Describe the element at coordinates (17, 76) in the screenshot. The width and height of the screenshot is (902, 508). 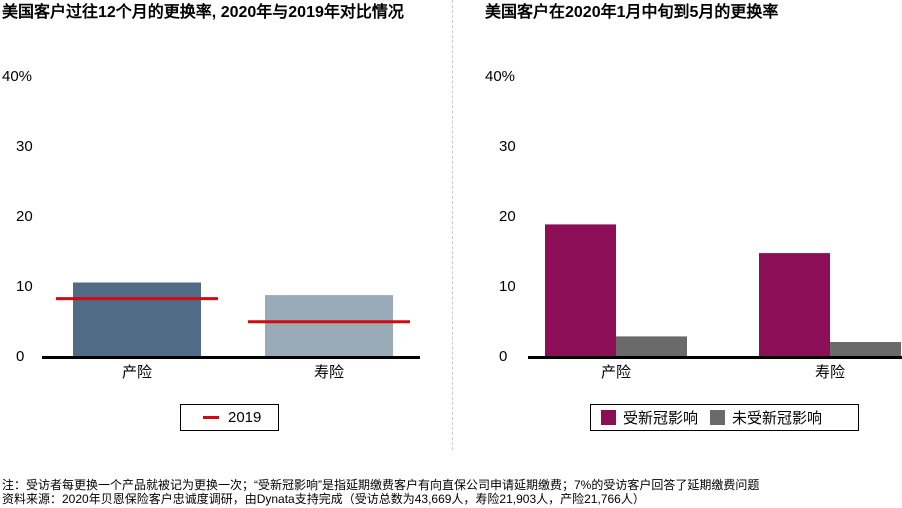
I see `left-ytick-40: 40%` at that location.